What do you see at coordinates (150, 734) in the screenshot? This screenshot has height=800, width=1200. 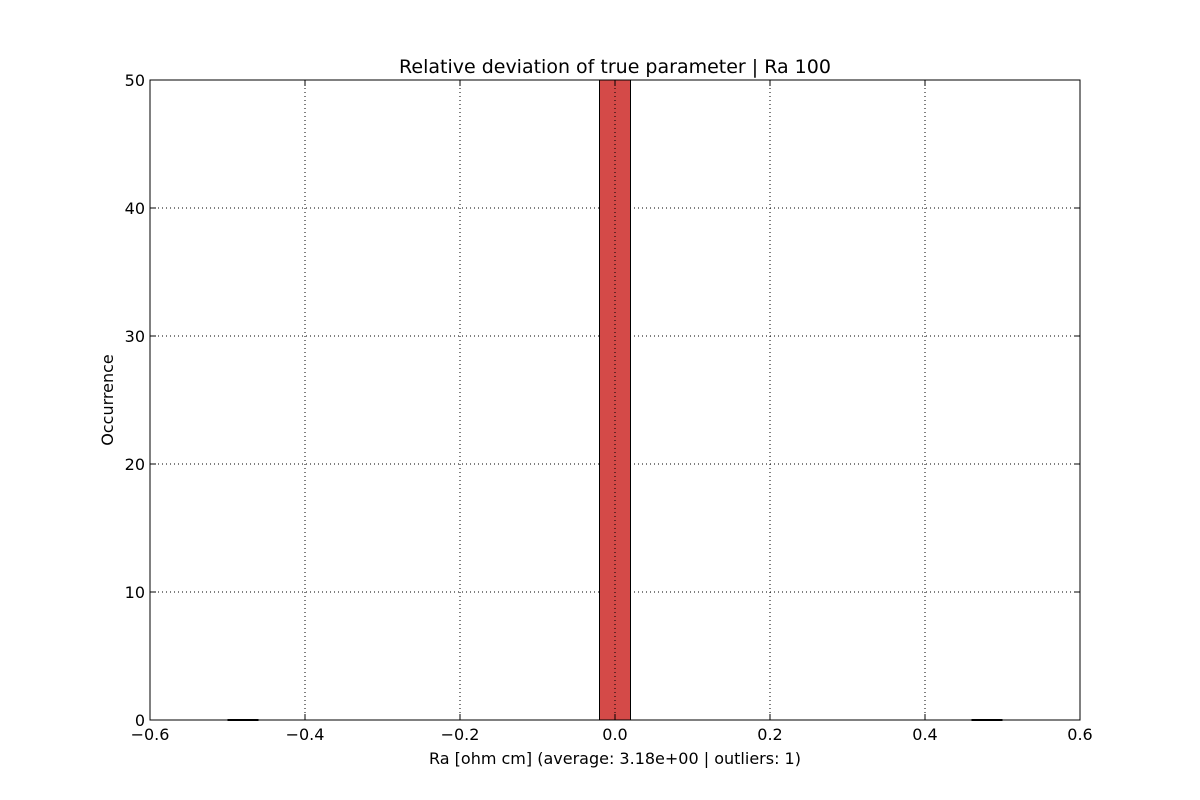 I see `x-tick-label: −0.6` at bounding box center [150, 734].